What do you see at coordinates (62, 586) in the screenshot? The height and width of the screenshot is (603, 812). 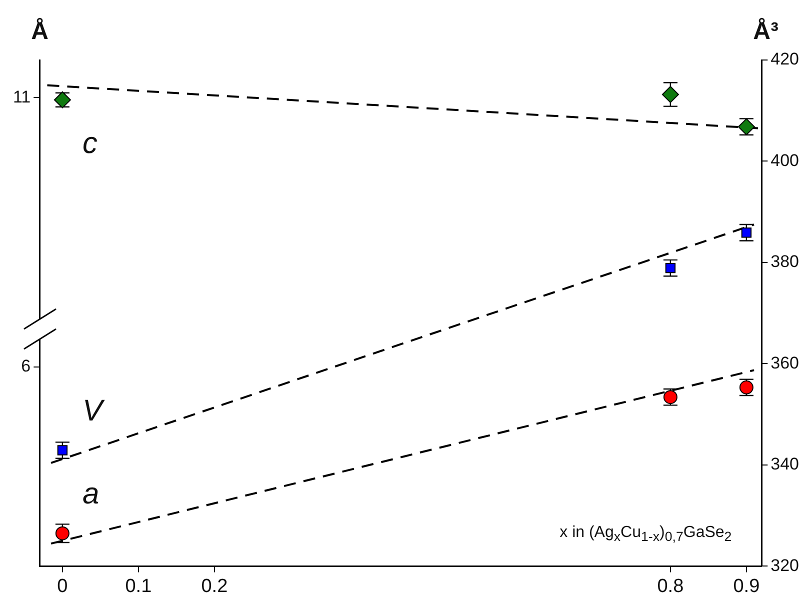 I see `x-tick-label: 0` at bounding box center [62, 586].